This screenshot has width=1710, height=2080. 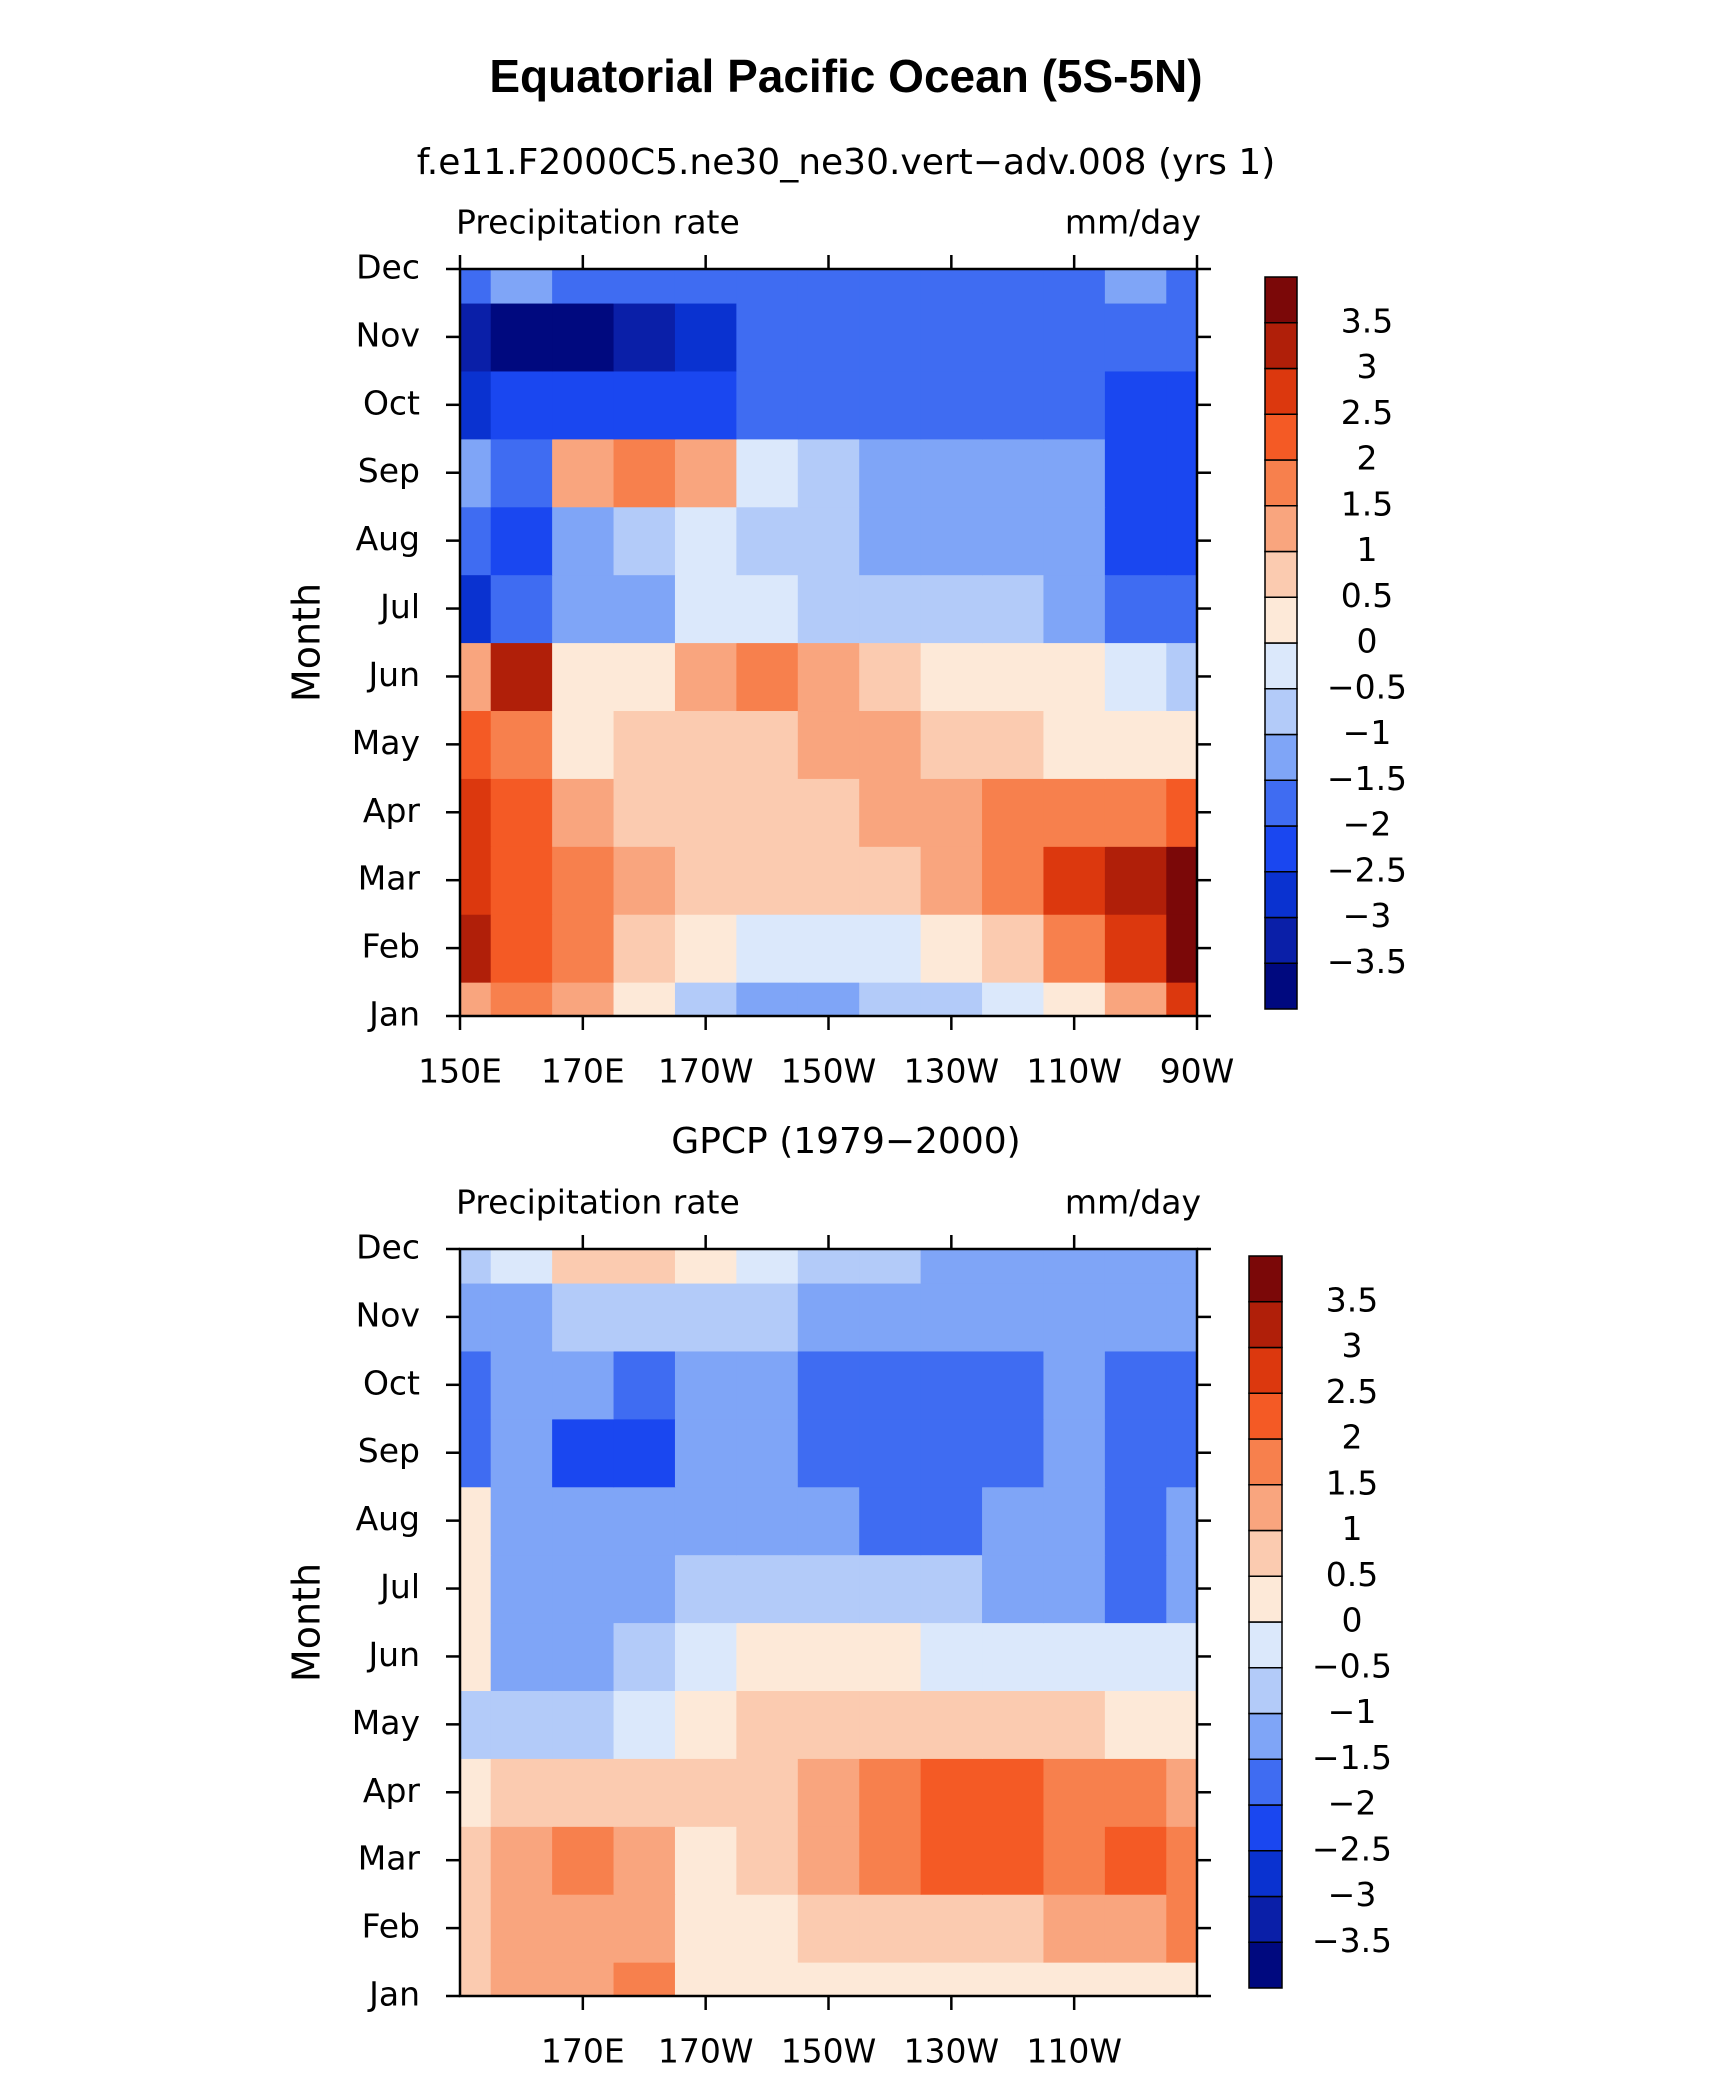 What do you see at coordinates (1367, 412) in the screenshot?
I see `colorbar-label: 2.5` at bounding box center [1367, 412].